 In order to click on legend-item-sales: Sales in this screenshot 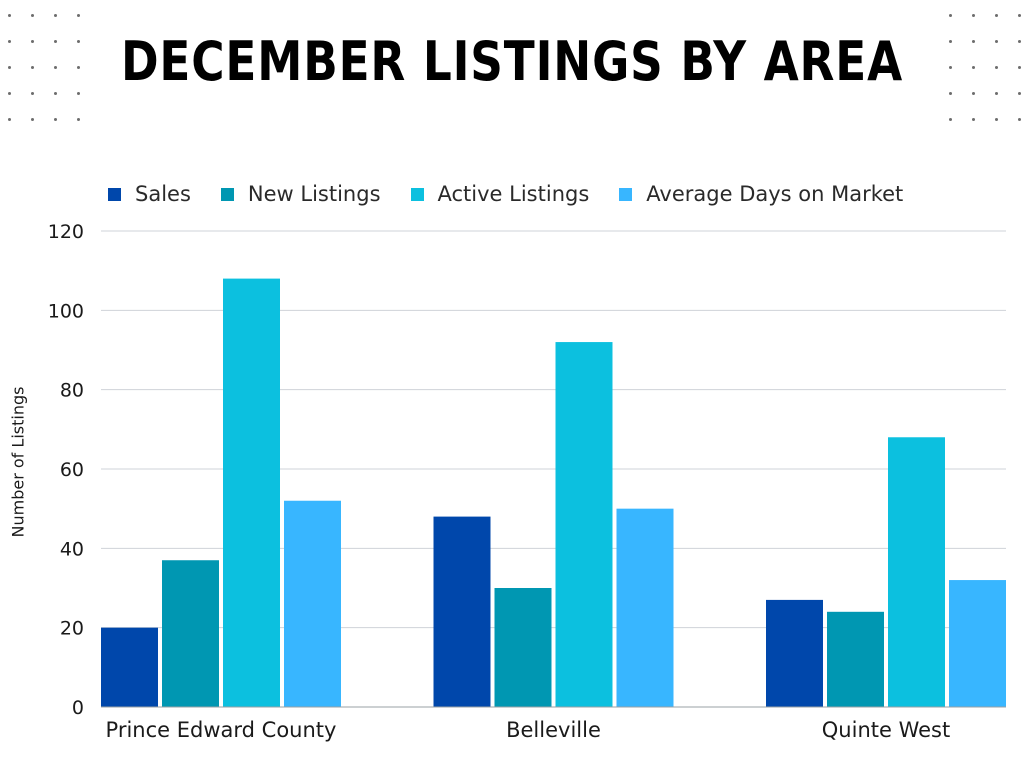, I will do `click(149, 194)`.